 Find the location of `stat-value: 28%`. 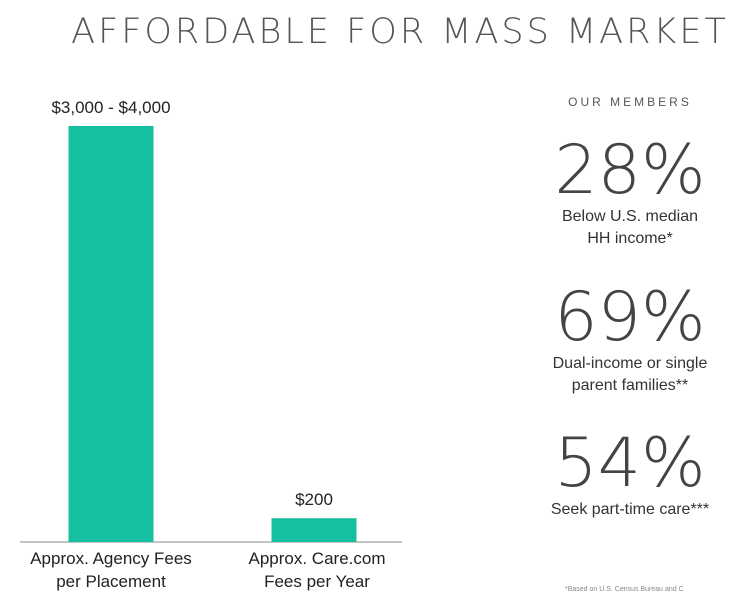

stat-value: 28% is located at coordinates (630, 170).